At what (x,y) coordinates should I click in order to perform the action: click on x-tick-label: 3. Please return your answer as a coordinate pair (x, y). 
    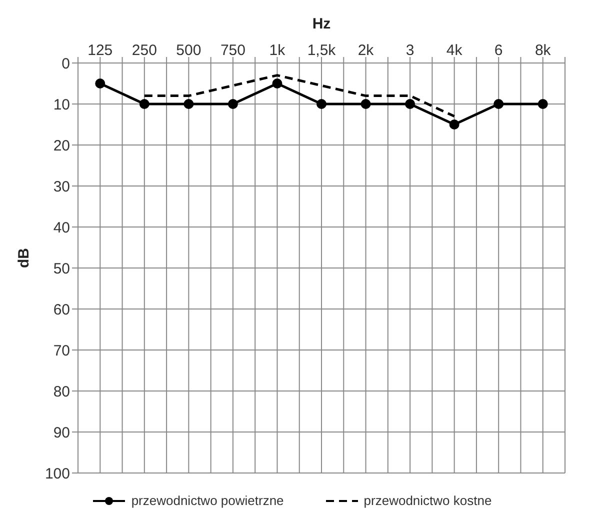
    Looking at the image, I should click on (410, 50).